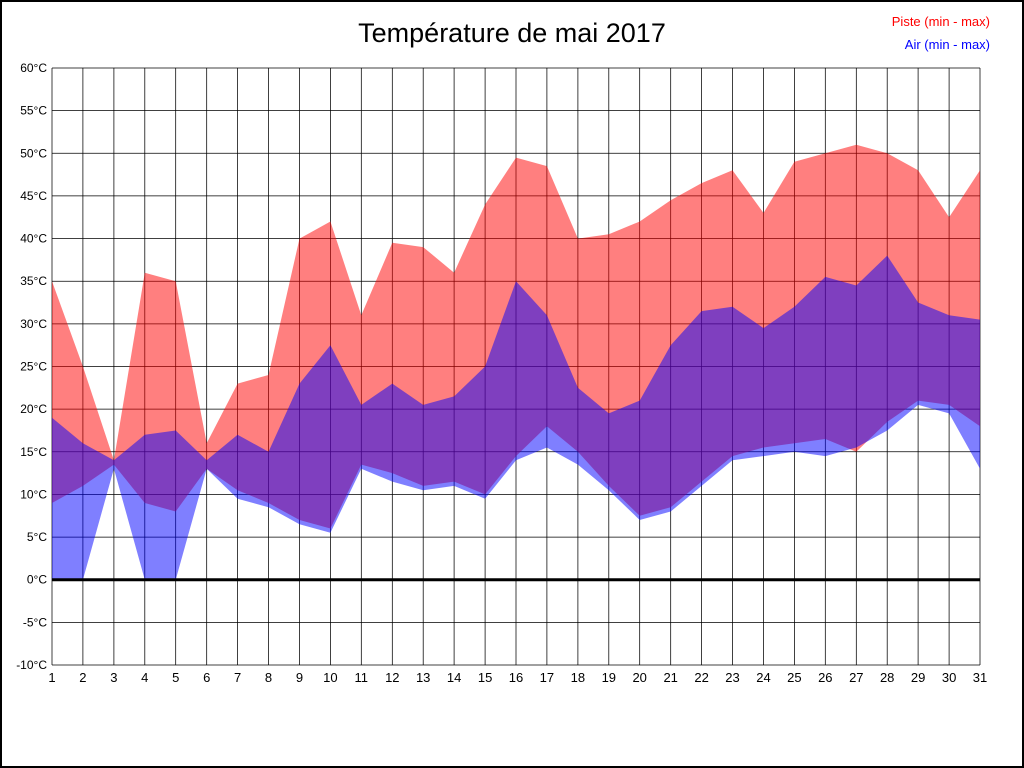  I want to click on legend-air: Air (min - max), so click(947, 44).